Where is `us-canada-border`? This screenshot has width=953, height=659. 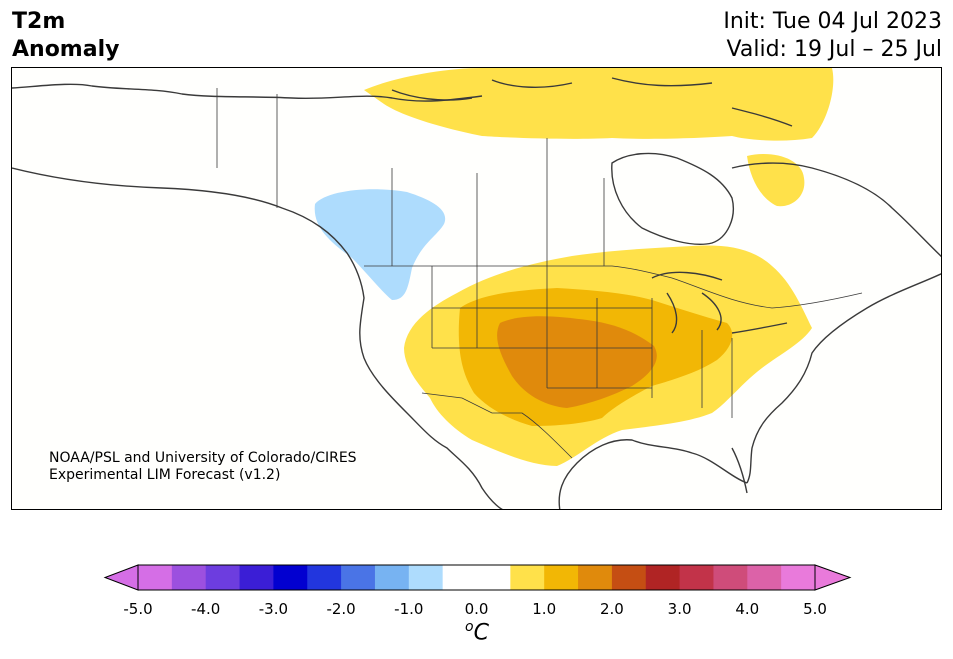 us-canada-border is located at coordinates (613, 287).